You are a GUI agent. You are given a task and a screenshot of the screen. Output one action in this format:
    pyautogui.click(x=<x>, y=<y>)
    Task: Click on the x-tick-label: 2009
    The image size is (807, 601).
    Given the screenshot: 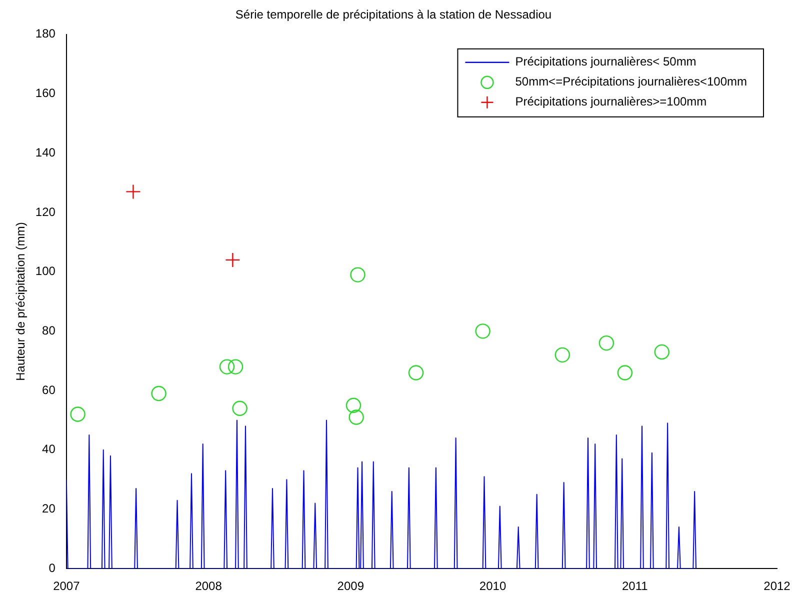 What is the action you would take?
    pyautogui.click(x=350, y=586)
    